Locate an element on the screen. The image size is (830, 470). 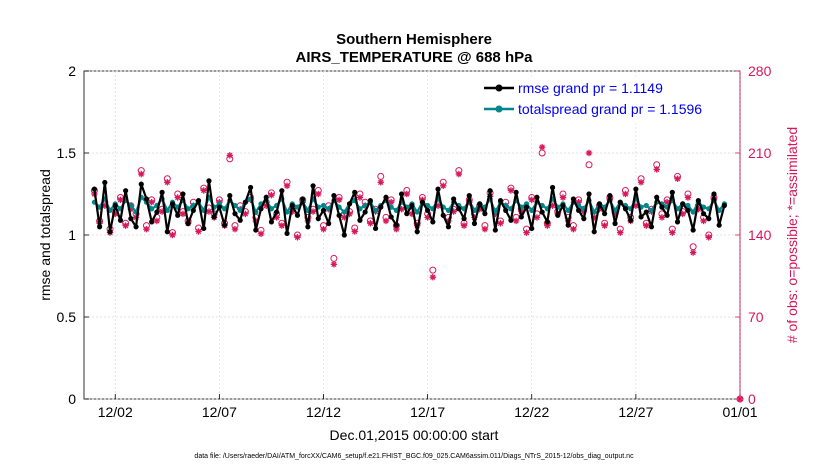
y-tick-label: 0.5 is located at coordinates (67, 317).